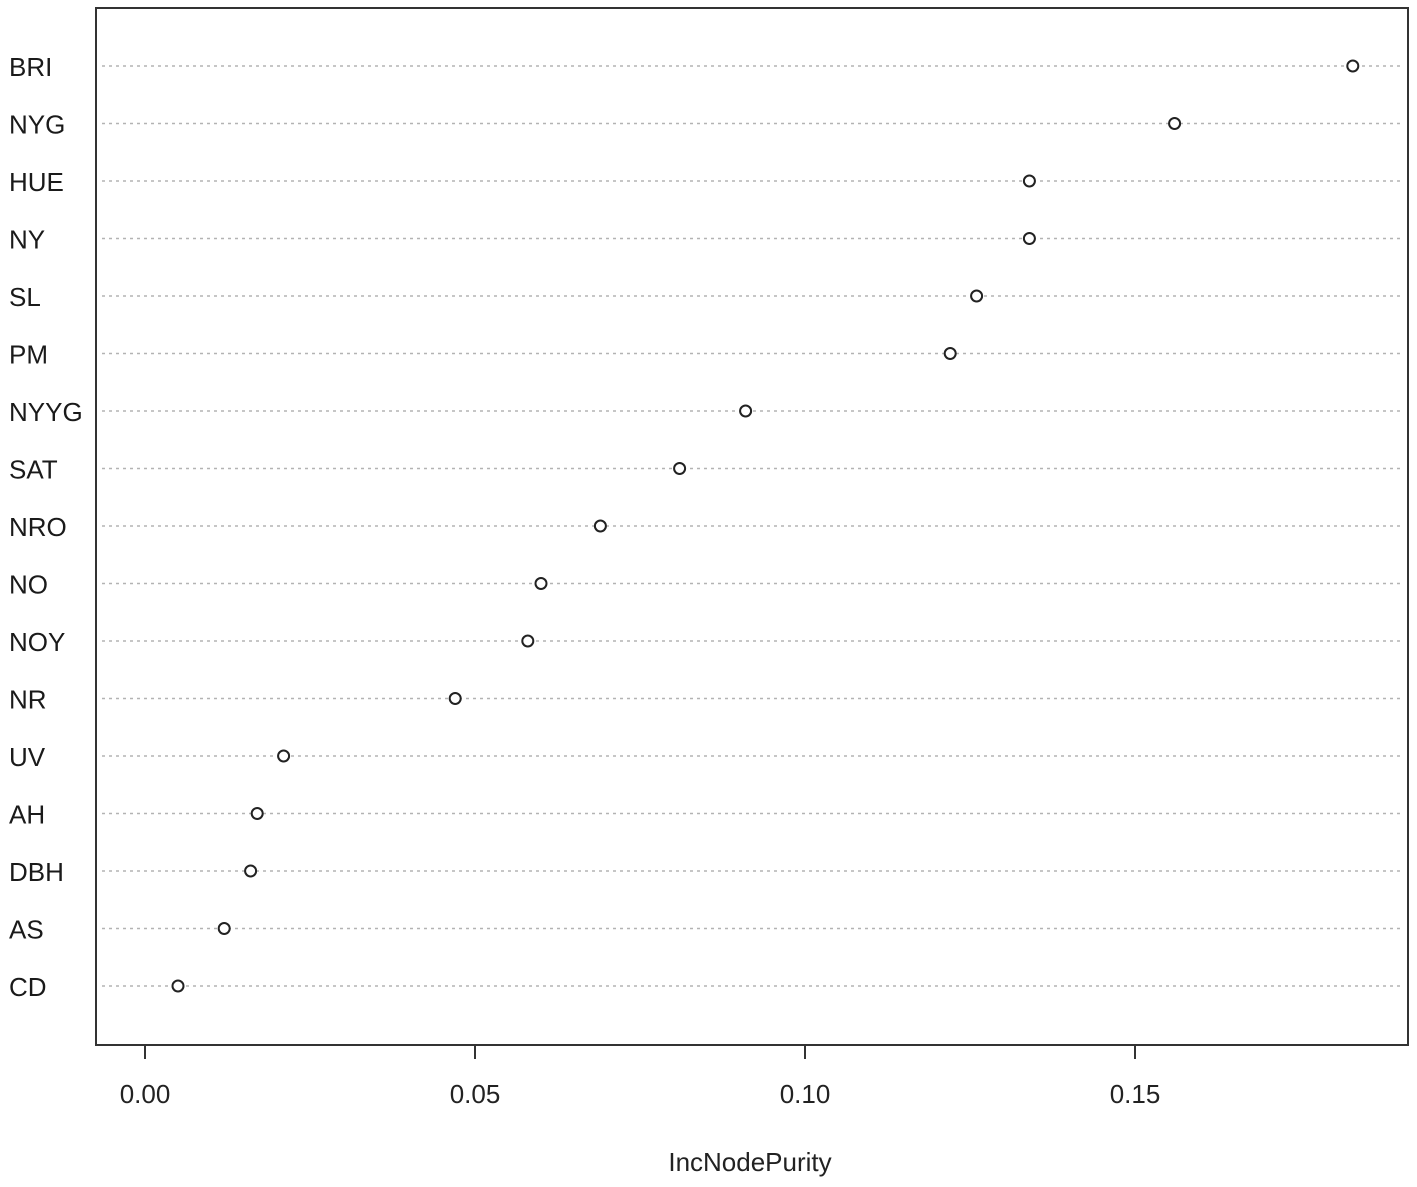 This screenshot has height=1187, width=1417. What do you see at coordinates (528, 641) in the screenshot?
I see `data-point-noy` at bounding box center [528, 641].